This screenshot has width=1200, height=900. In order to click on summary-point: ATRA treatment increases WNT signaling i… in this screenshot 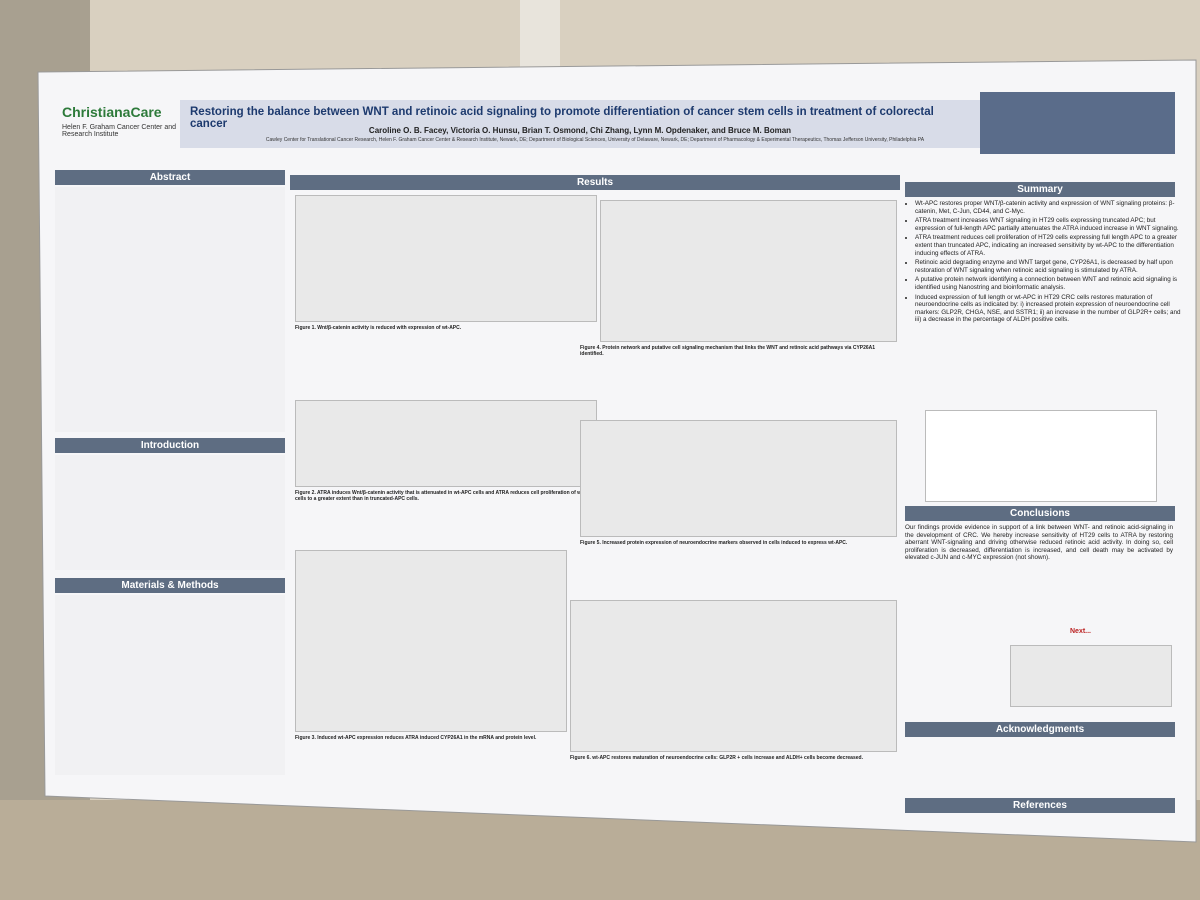, I will do `click(1049, 224)`.